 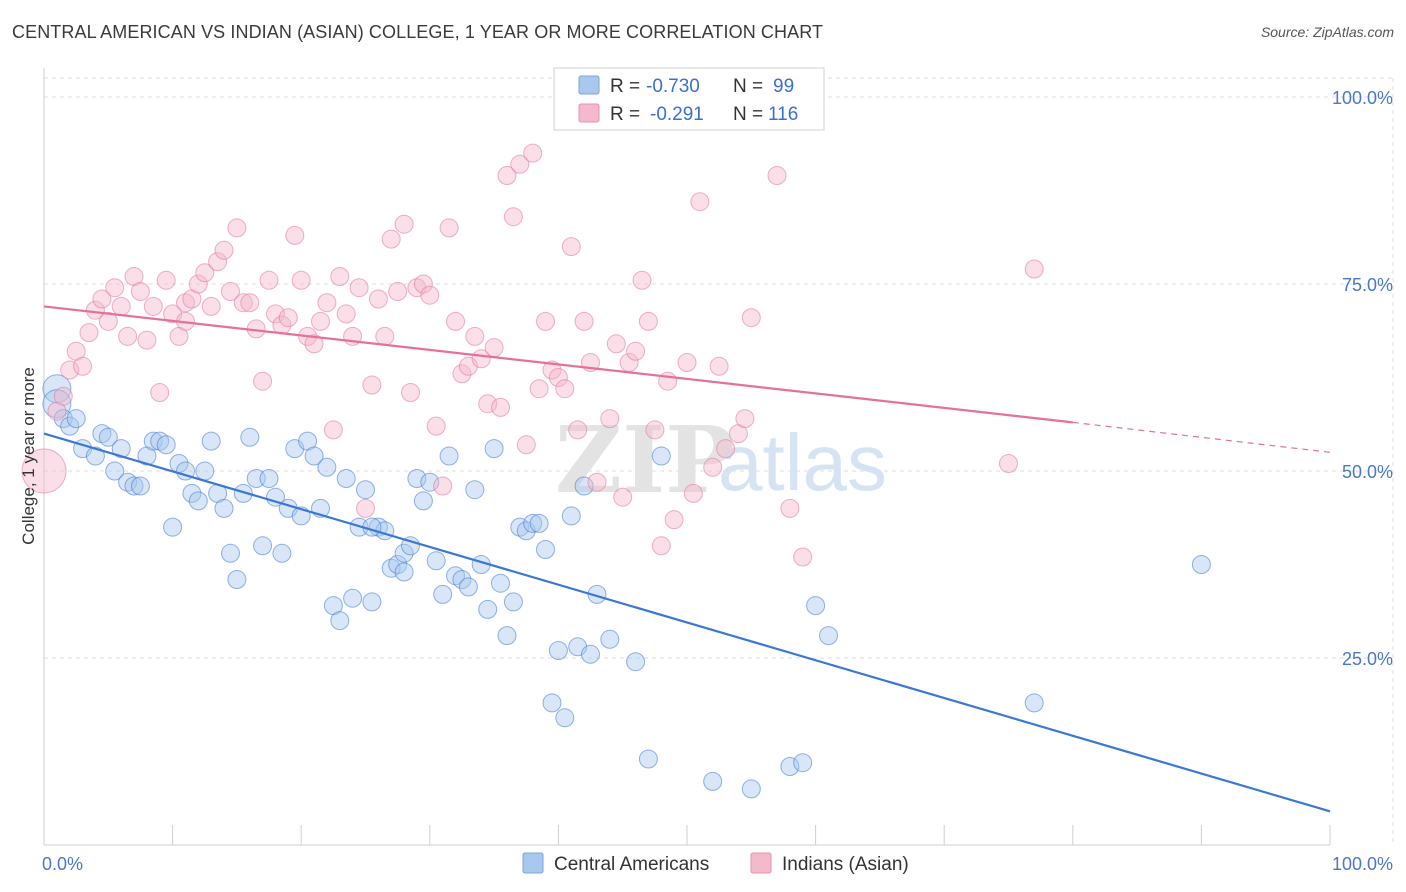 I want to click on y-tick-label-1: 50.0%, so click(x=1367, y=472).